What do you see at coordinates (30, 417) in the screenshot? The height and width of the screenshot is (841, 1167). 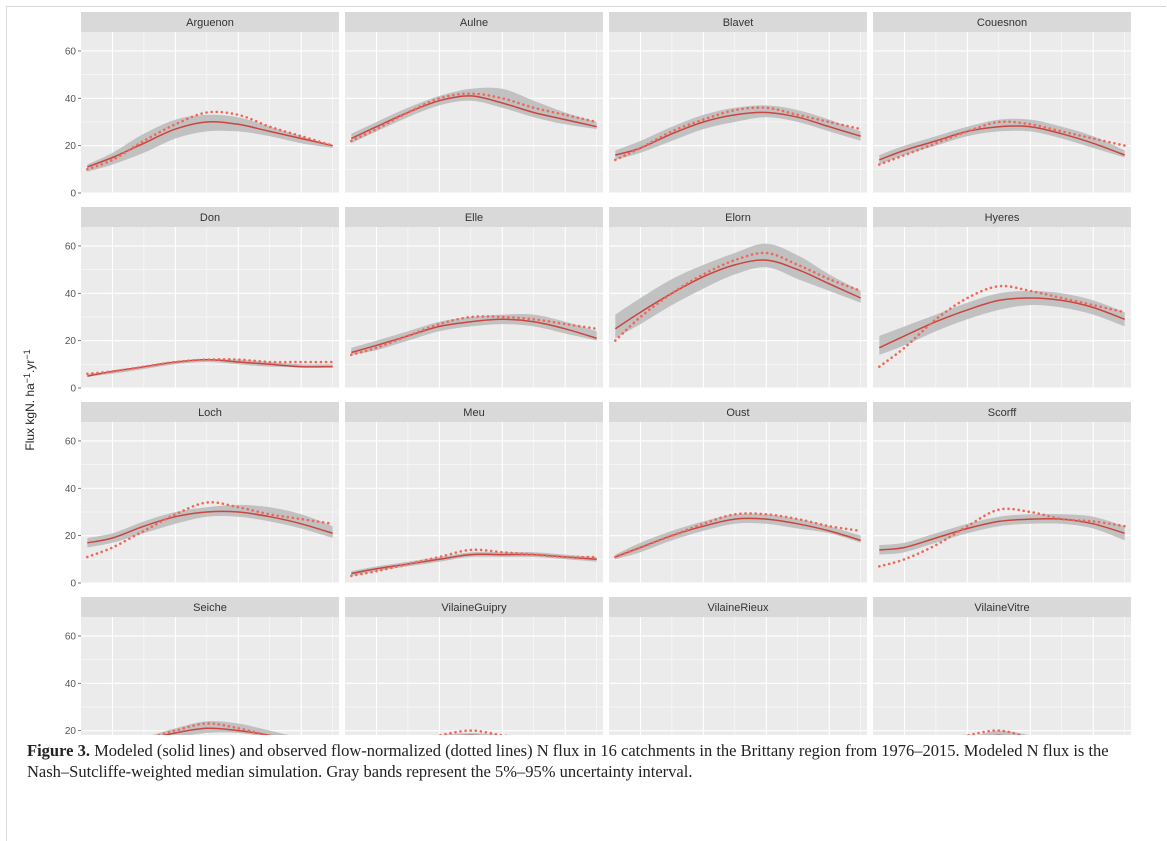 I see `y-axis-label-main: Flux kgN. ha` at bounding box center [30, 417].